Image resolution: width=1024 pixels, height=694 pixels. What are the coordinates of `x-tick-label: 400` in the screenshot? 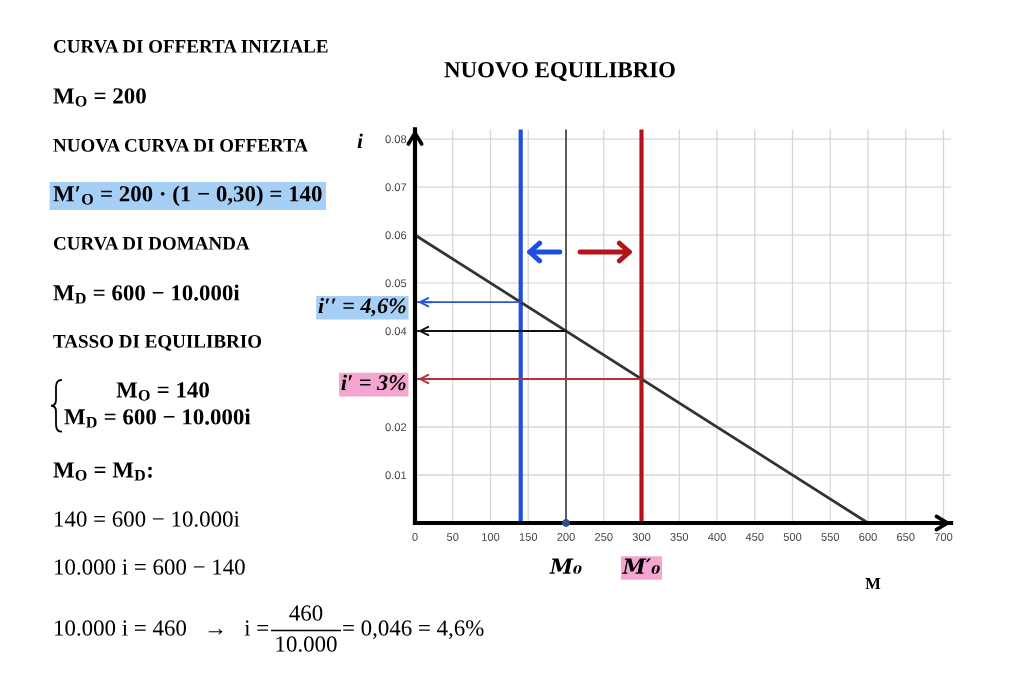 It's located at (716, 537).